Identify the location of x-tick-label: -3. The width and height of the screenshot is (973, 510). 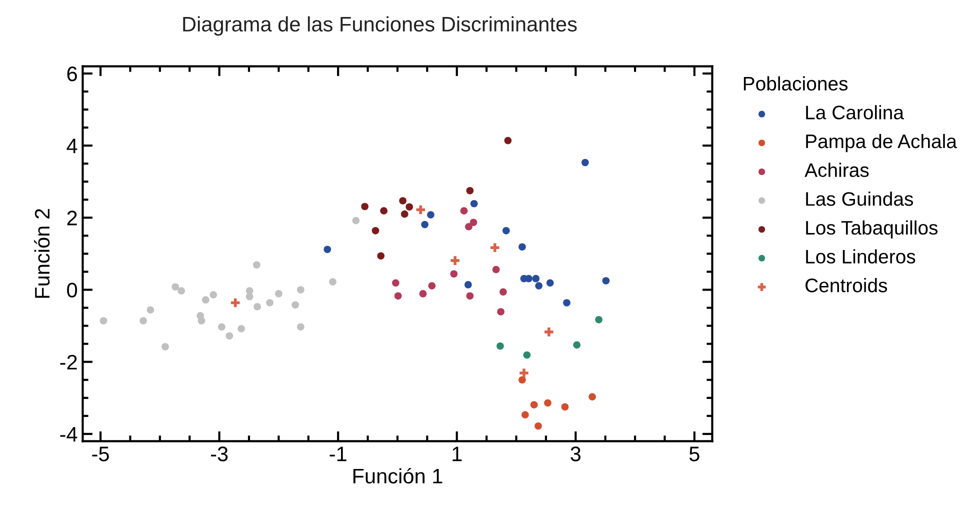
(219, 454).